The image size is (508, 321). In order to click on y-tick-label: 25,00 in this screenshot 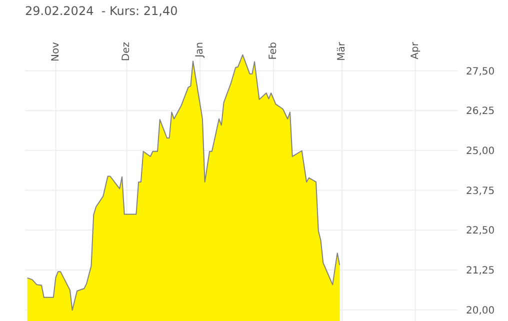, I will do `click(480, 151)`.